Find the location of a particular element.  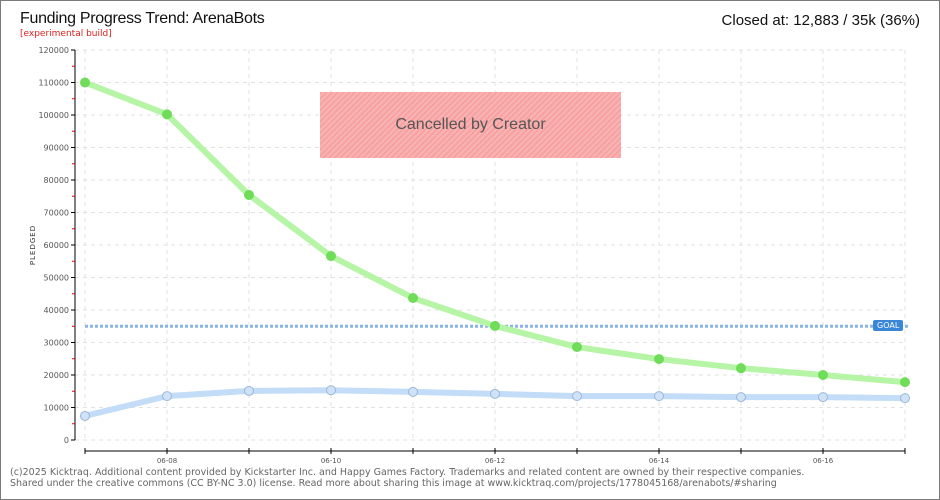

y-tick-label: 70000 is located at coordinates (56, 213).